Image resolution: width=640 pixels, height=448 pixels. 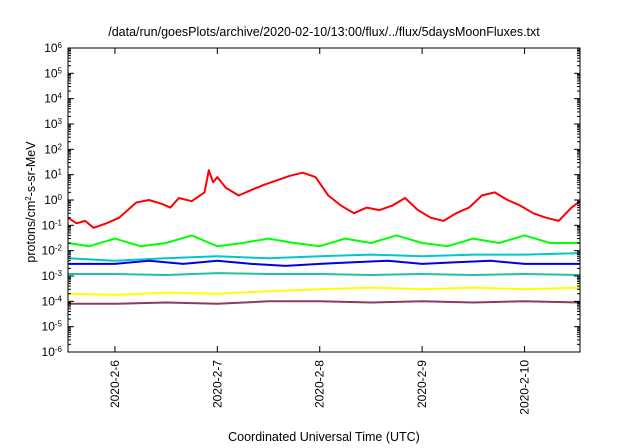 I want to click on y-tick-exp: 1, so click(x=60, y=171).